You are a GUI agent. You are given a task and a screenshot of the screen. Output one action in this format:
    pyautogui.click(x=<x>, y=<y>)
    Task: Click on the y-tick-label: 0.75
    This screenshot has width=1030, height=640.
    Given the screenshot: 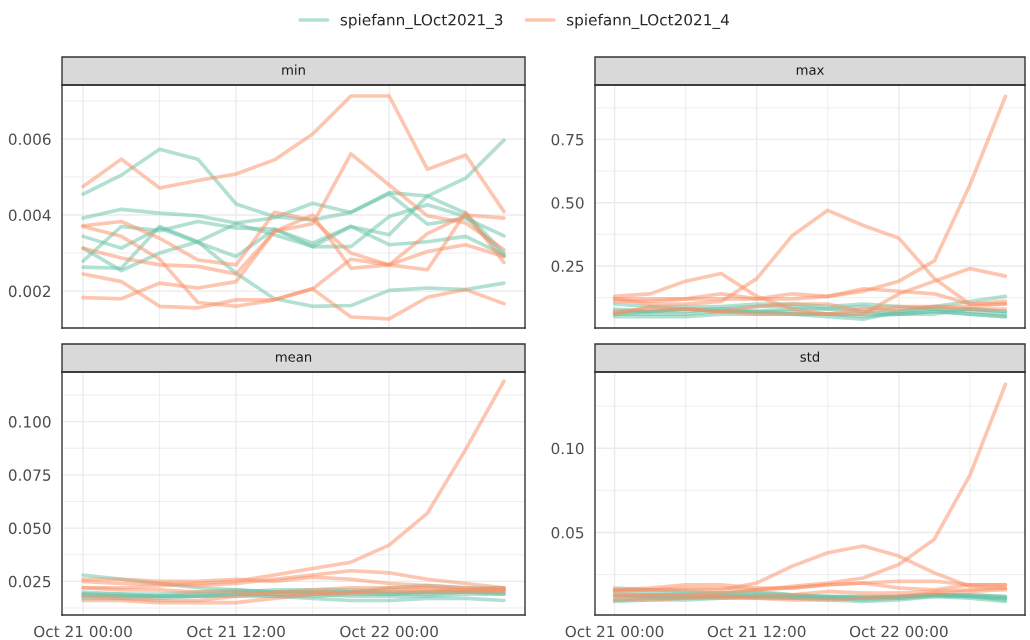 What is the action you would take?
    pyautogui.click(x=567, y=139)
    